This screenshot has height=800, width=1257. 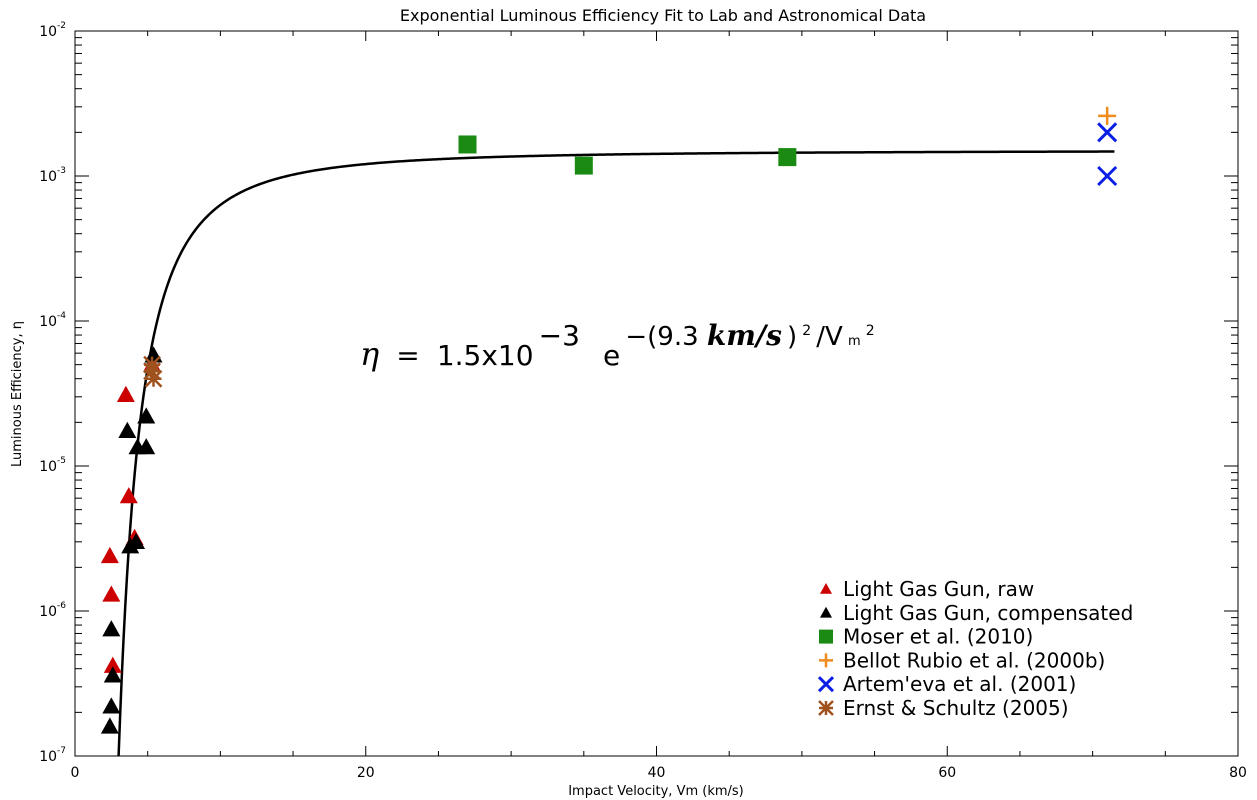 What do you see at coordinates (792, 337) in the screenshot?
I see `formula-exp-b: )` at bounding box center [792, 337].